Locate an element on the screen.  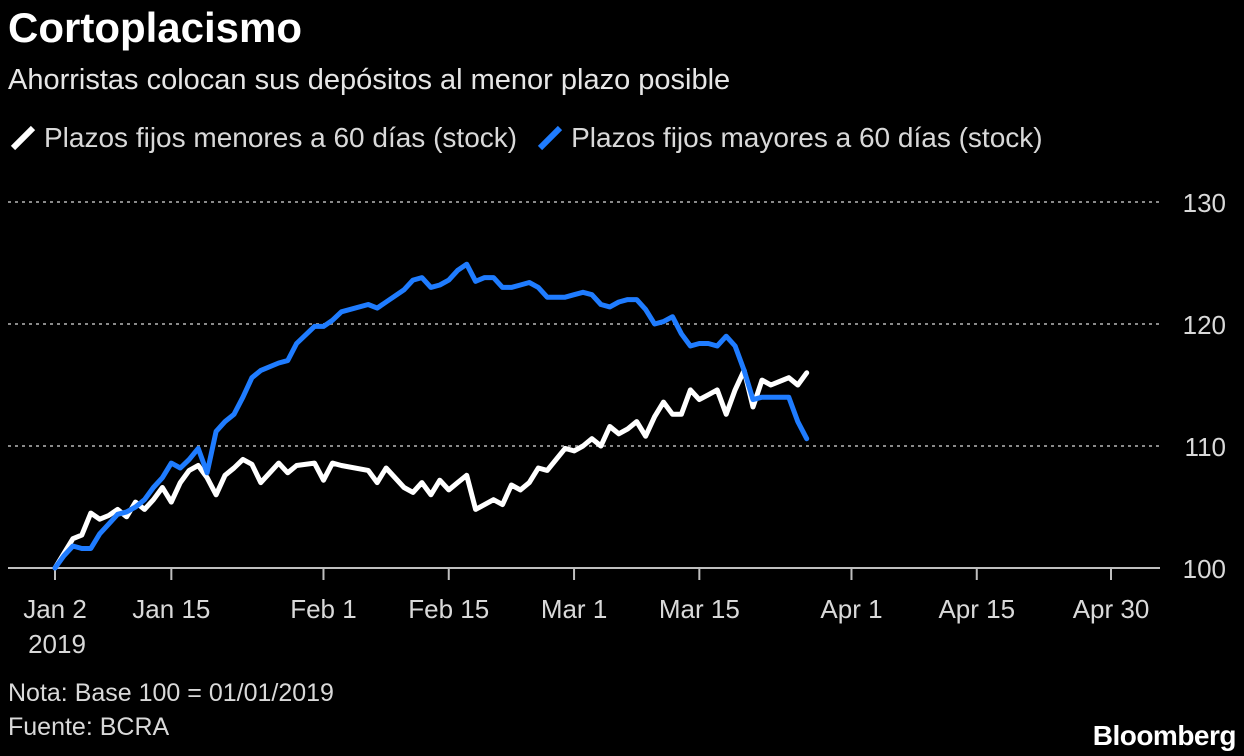
legend-item-long-term: Plazos fijos mayores a 60 días (stock) is located at coordinates (789, 138).